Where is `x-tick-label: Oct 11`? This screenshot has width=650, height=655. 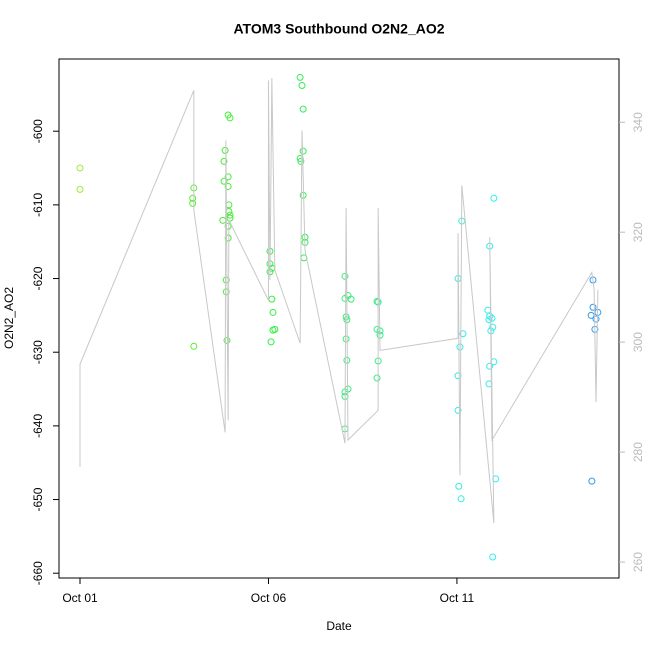
x-tick-label: Oct 11 is located at coordinates (457, 598).